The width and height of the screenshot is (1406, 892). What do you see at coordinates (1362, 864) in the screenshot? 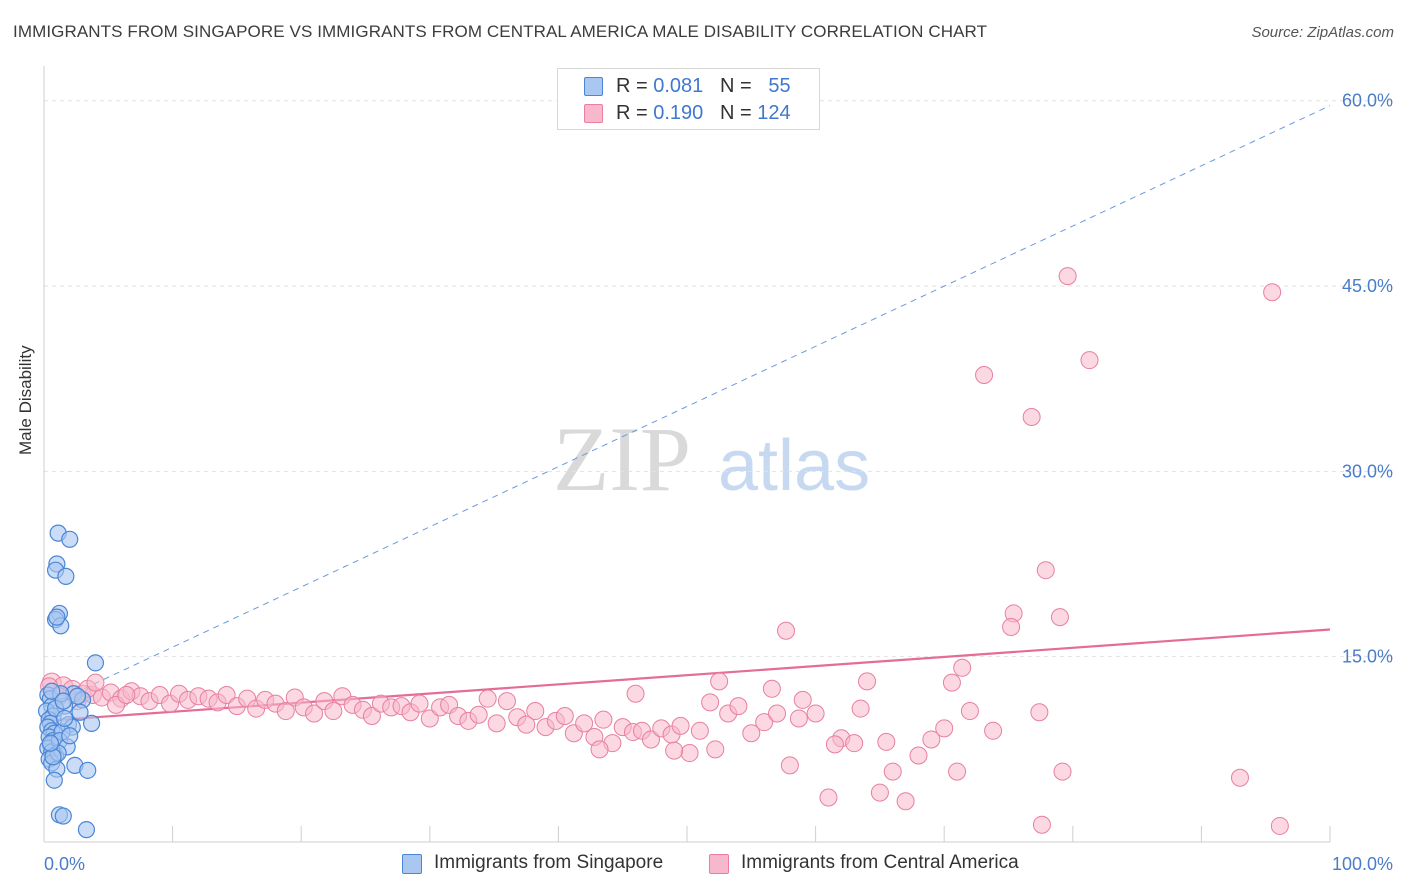
I see `x-tick-label-1: 100.0%` at bounding box center [1362, 864].